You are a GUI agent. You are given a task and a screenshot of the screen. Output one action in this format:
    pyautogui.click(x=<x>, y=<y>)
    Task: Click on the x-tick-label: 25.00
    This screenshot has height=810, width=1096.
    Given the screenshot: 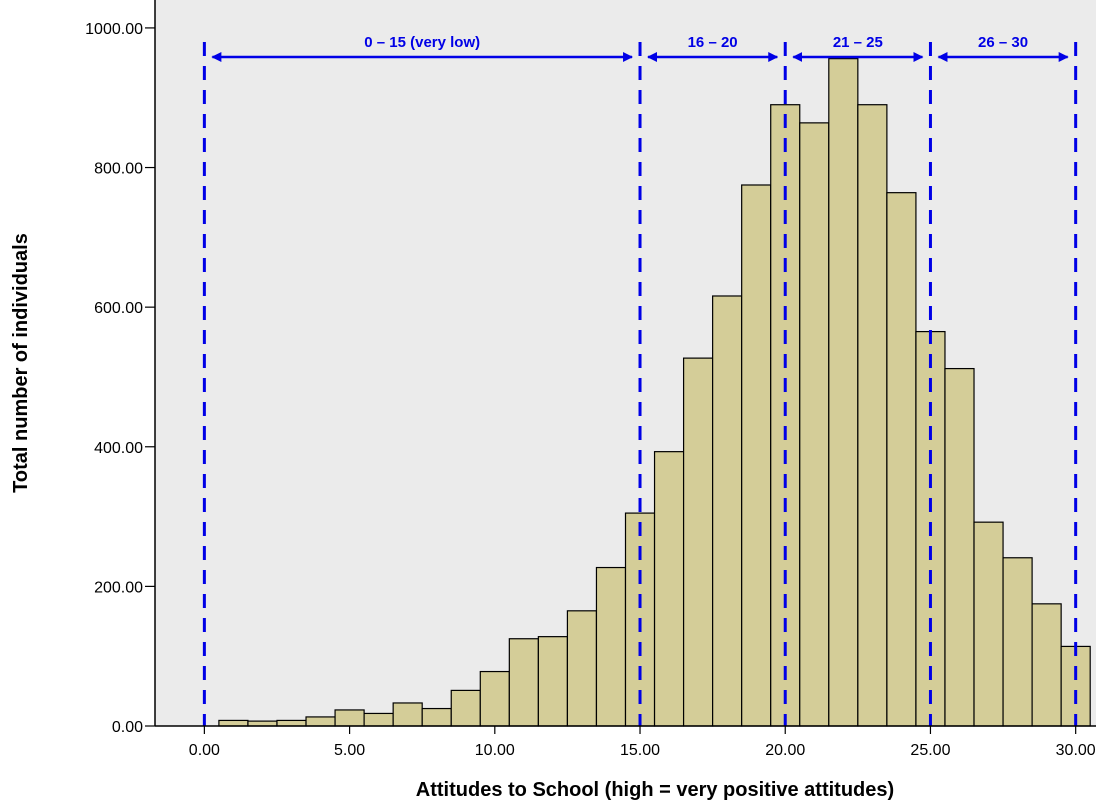 What is the action you would take?
    pyautogui.click(x=930, y=750)
    